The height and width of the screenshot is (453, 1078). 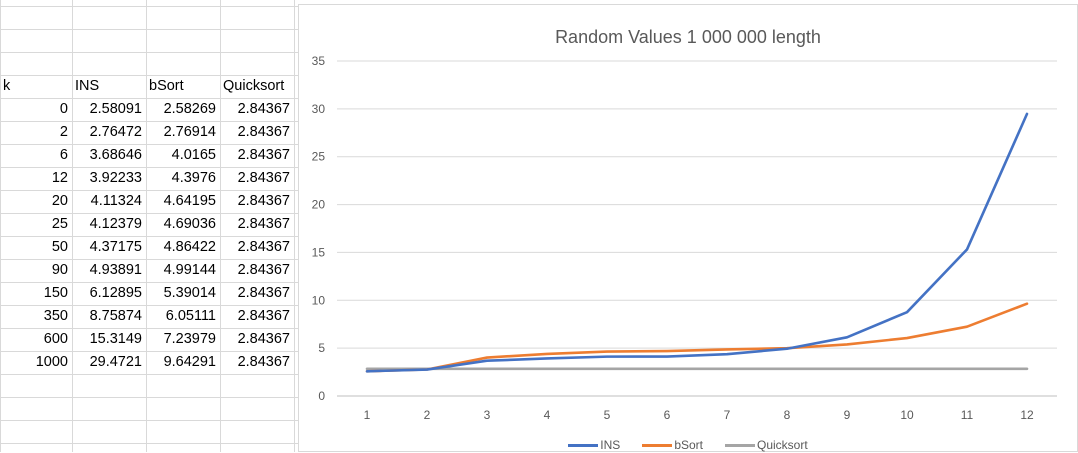 What do you see at coordinates (59, 178) in the screenshot?
I see `table-cell: 12` at bounding box center [59, 178].